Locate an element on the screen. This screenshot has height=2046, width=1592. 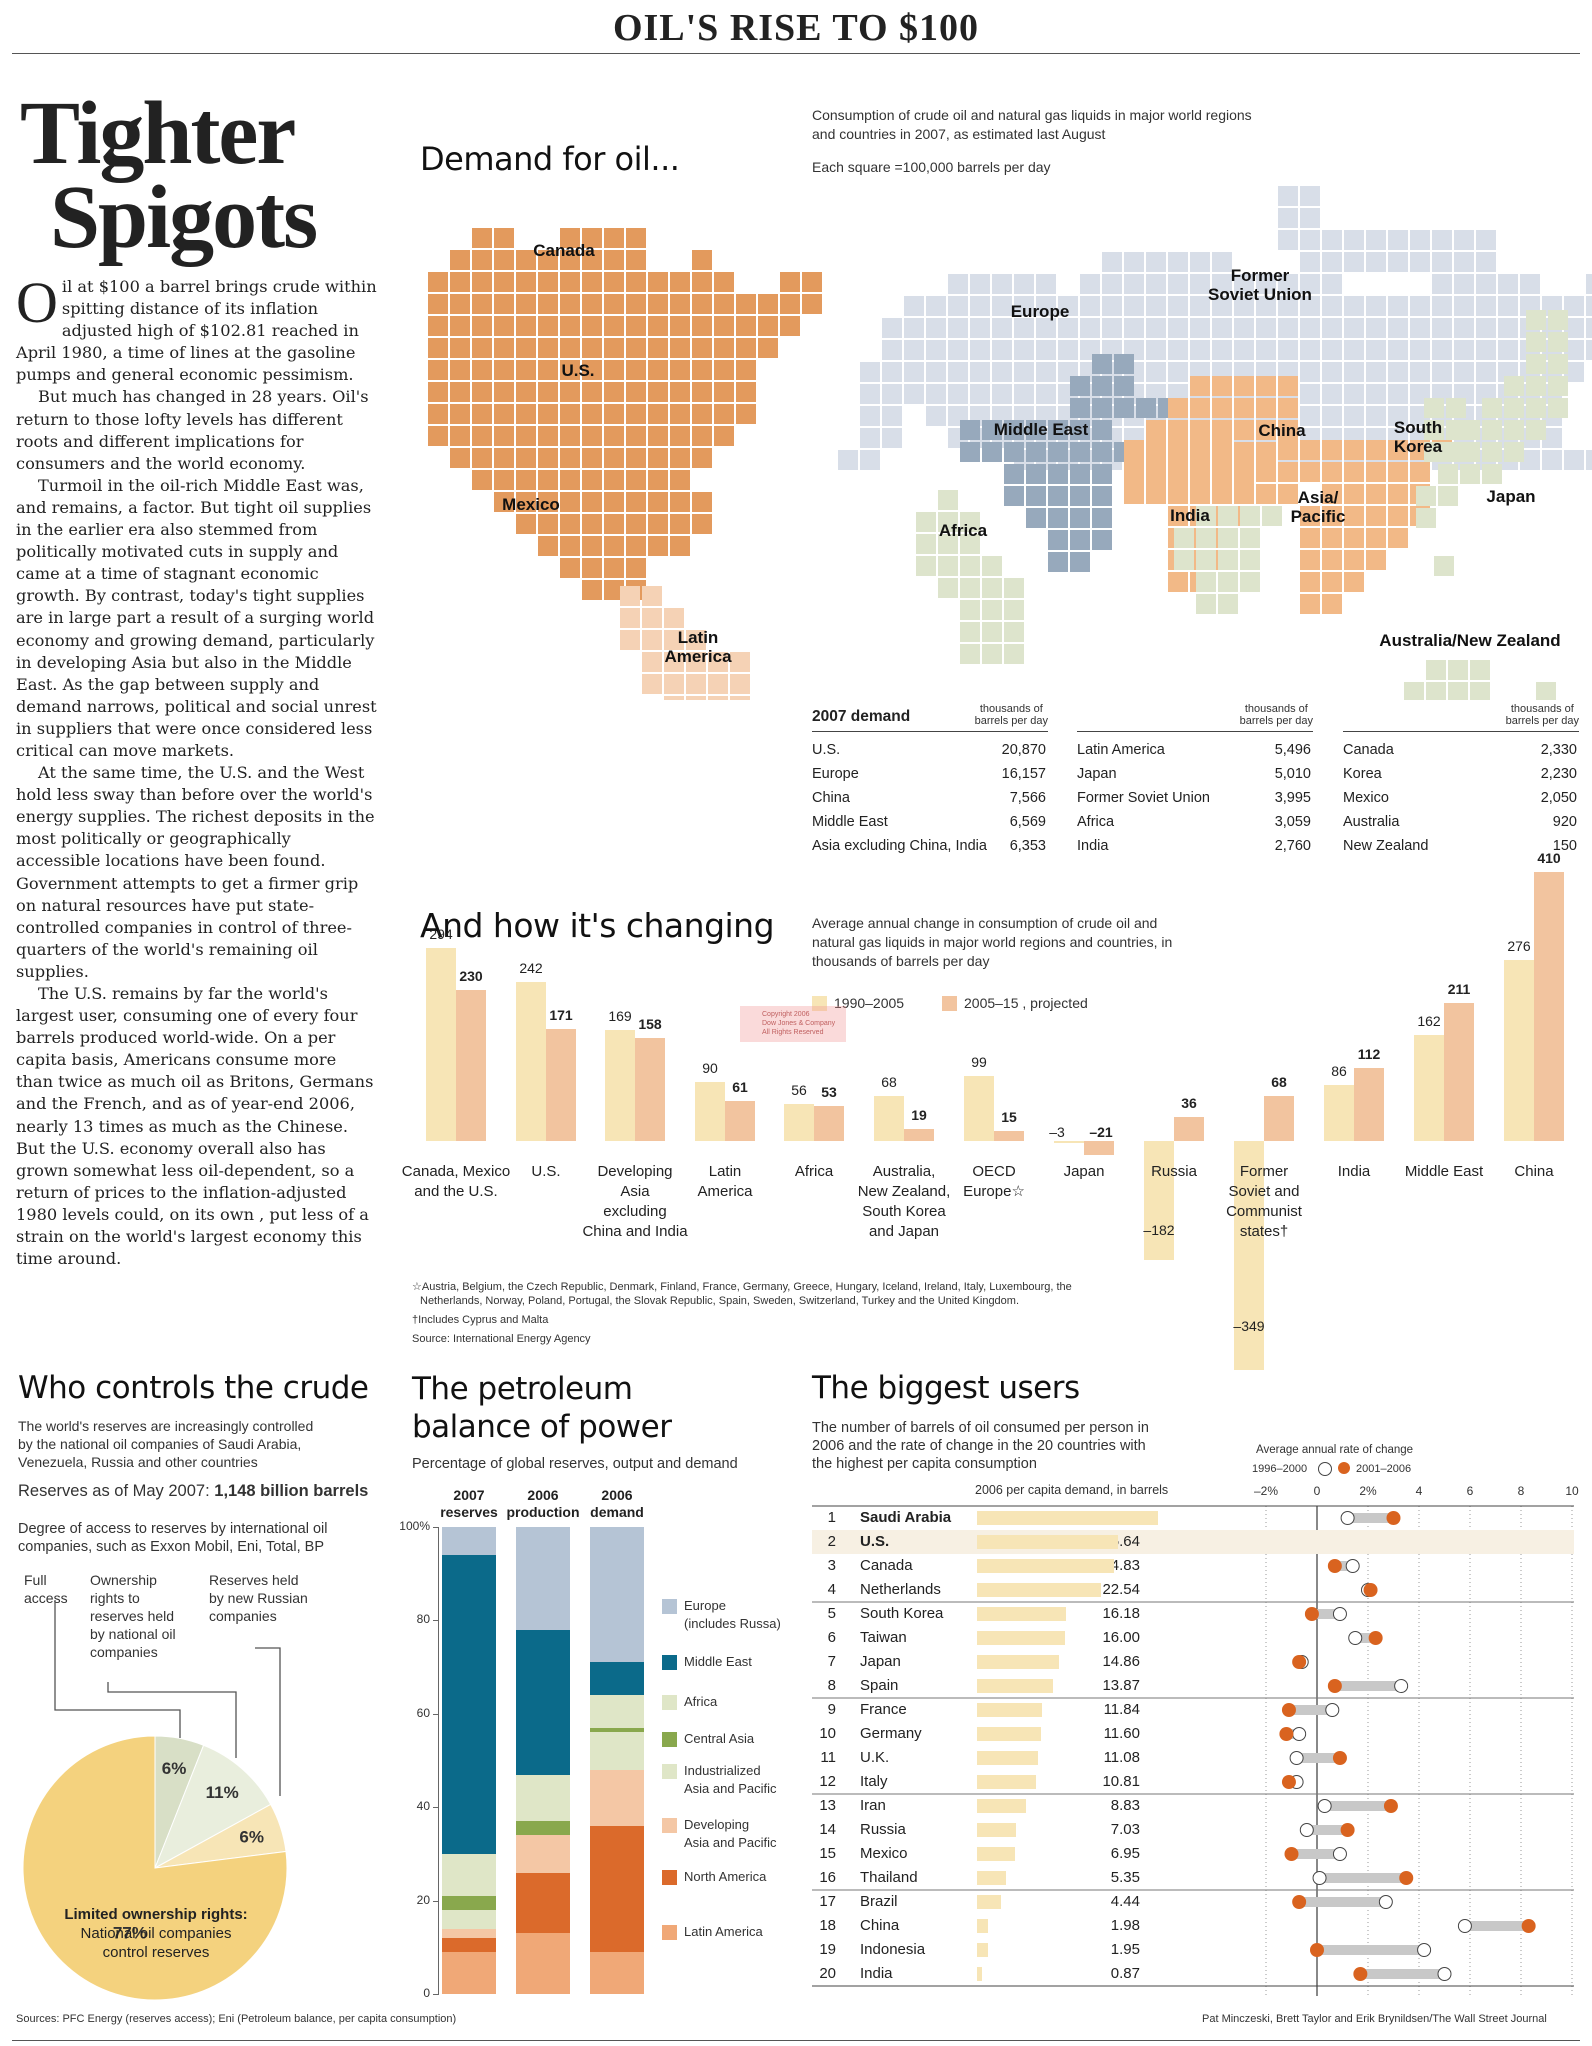
controls-description-line-3: Venezuela, Russia and other countries is located at coordinates (138, 1462).